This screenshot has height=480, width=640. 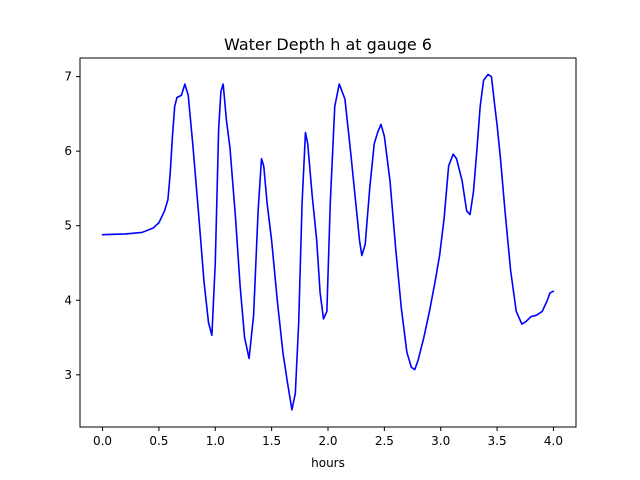 I want to click on x-tick-label: 0.0, so click(x=102, y=441).